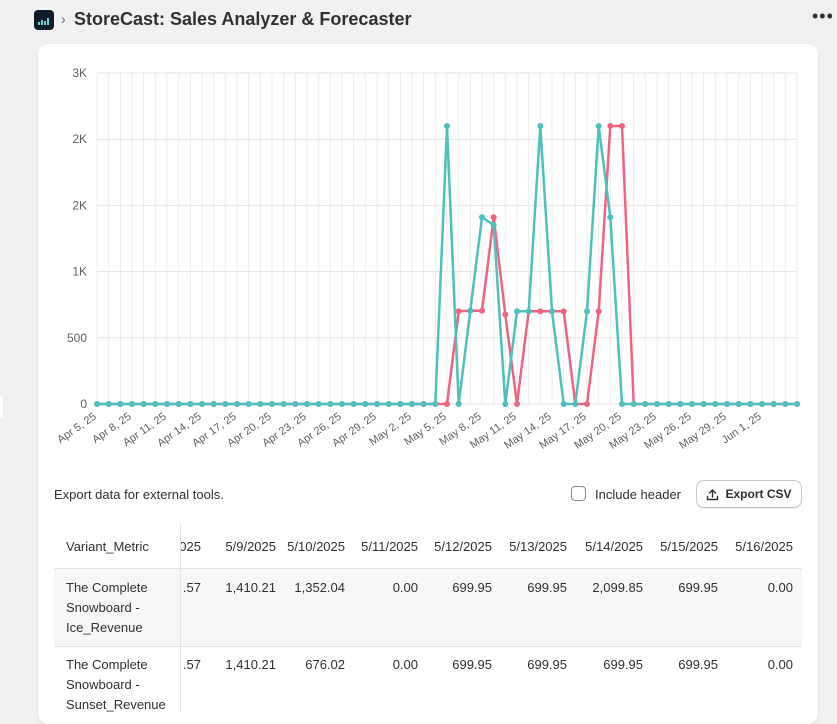 This screenshot has height=724, width=837. Describe the element at coordinates (316, 546) in the screenshot. I see `column-header-date: 5/10/2025` at that location.